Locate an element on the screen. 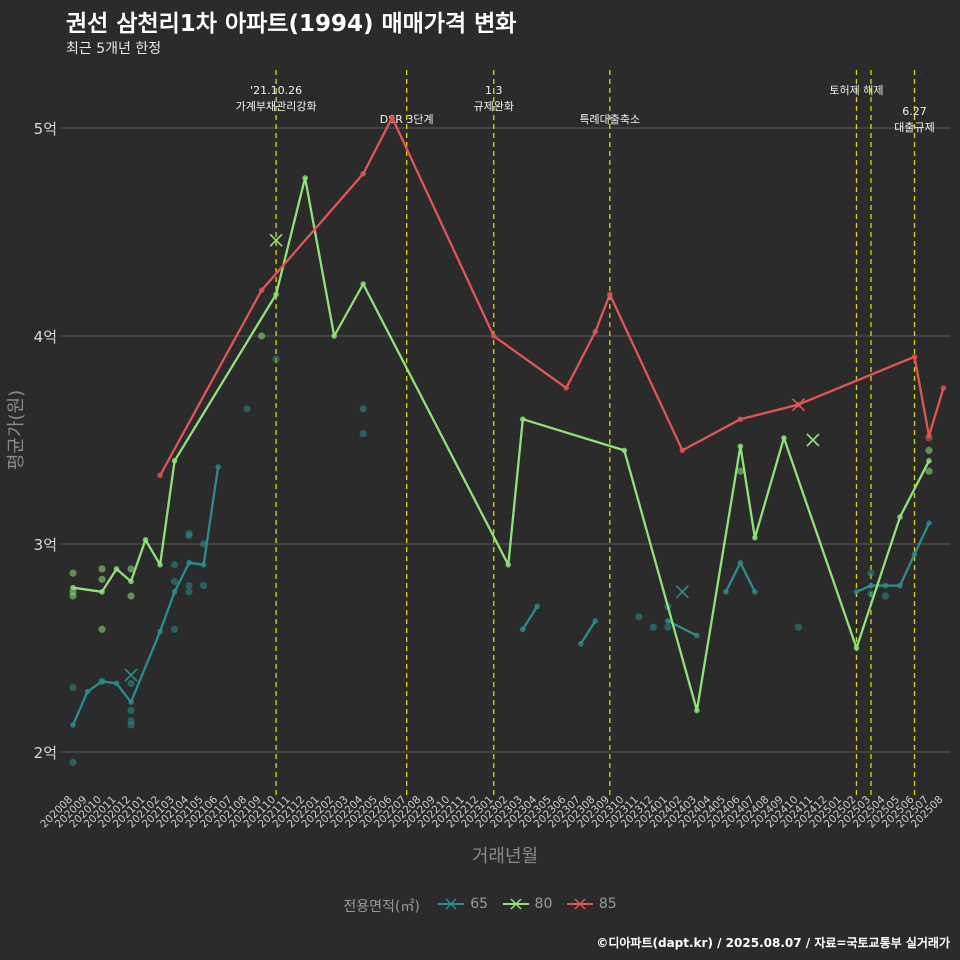  event-label: 1.3 is located at coordinates (494, 90).